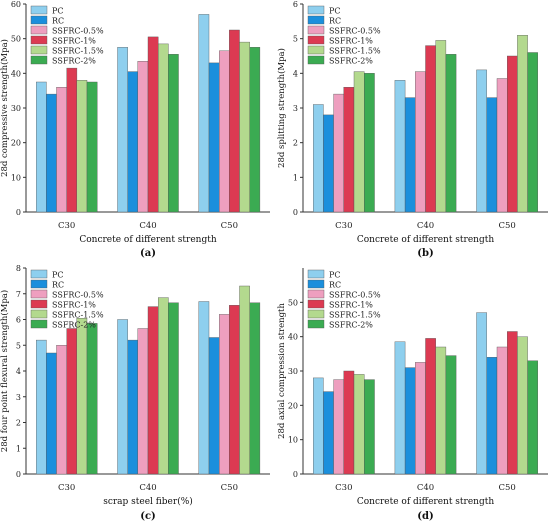 The width and height of the screenshot is (550, 529). Describe the element at coordinates (16, 143) in the screenshot. I see `y-tick-label: 20` at that location.